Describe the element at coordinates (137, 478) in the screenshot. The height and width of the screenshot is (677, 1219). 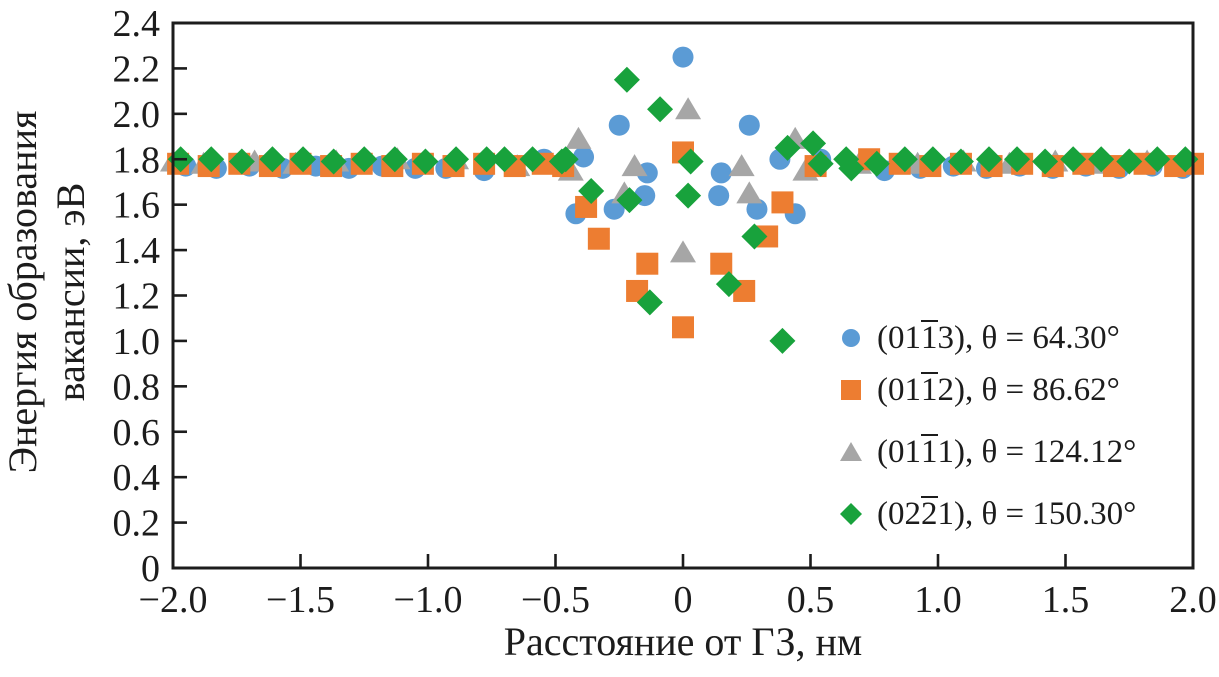
I see `y-tick-label: 0.4` at that location.